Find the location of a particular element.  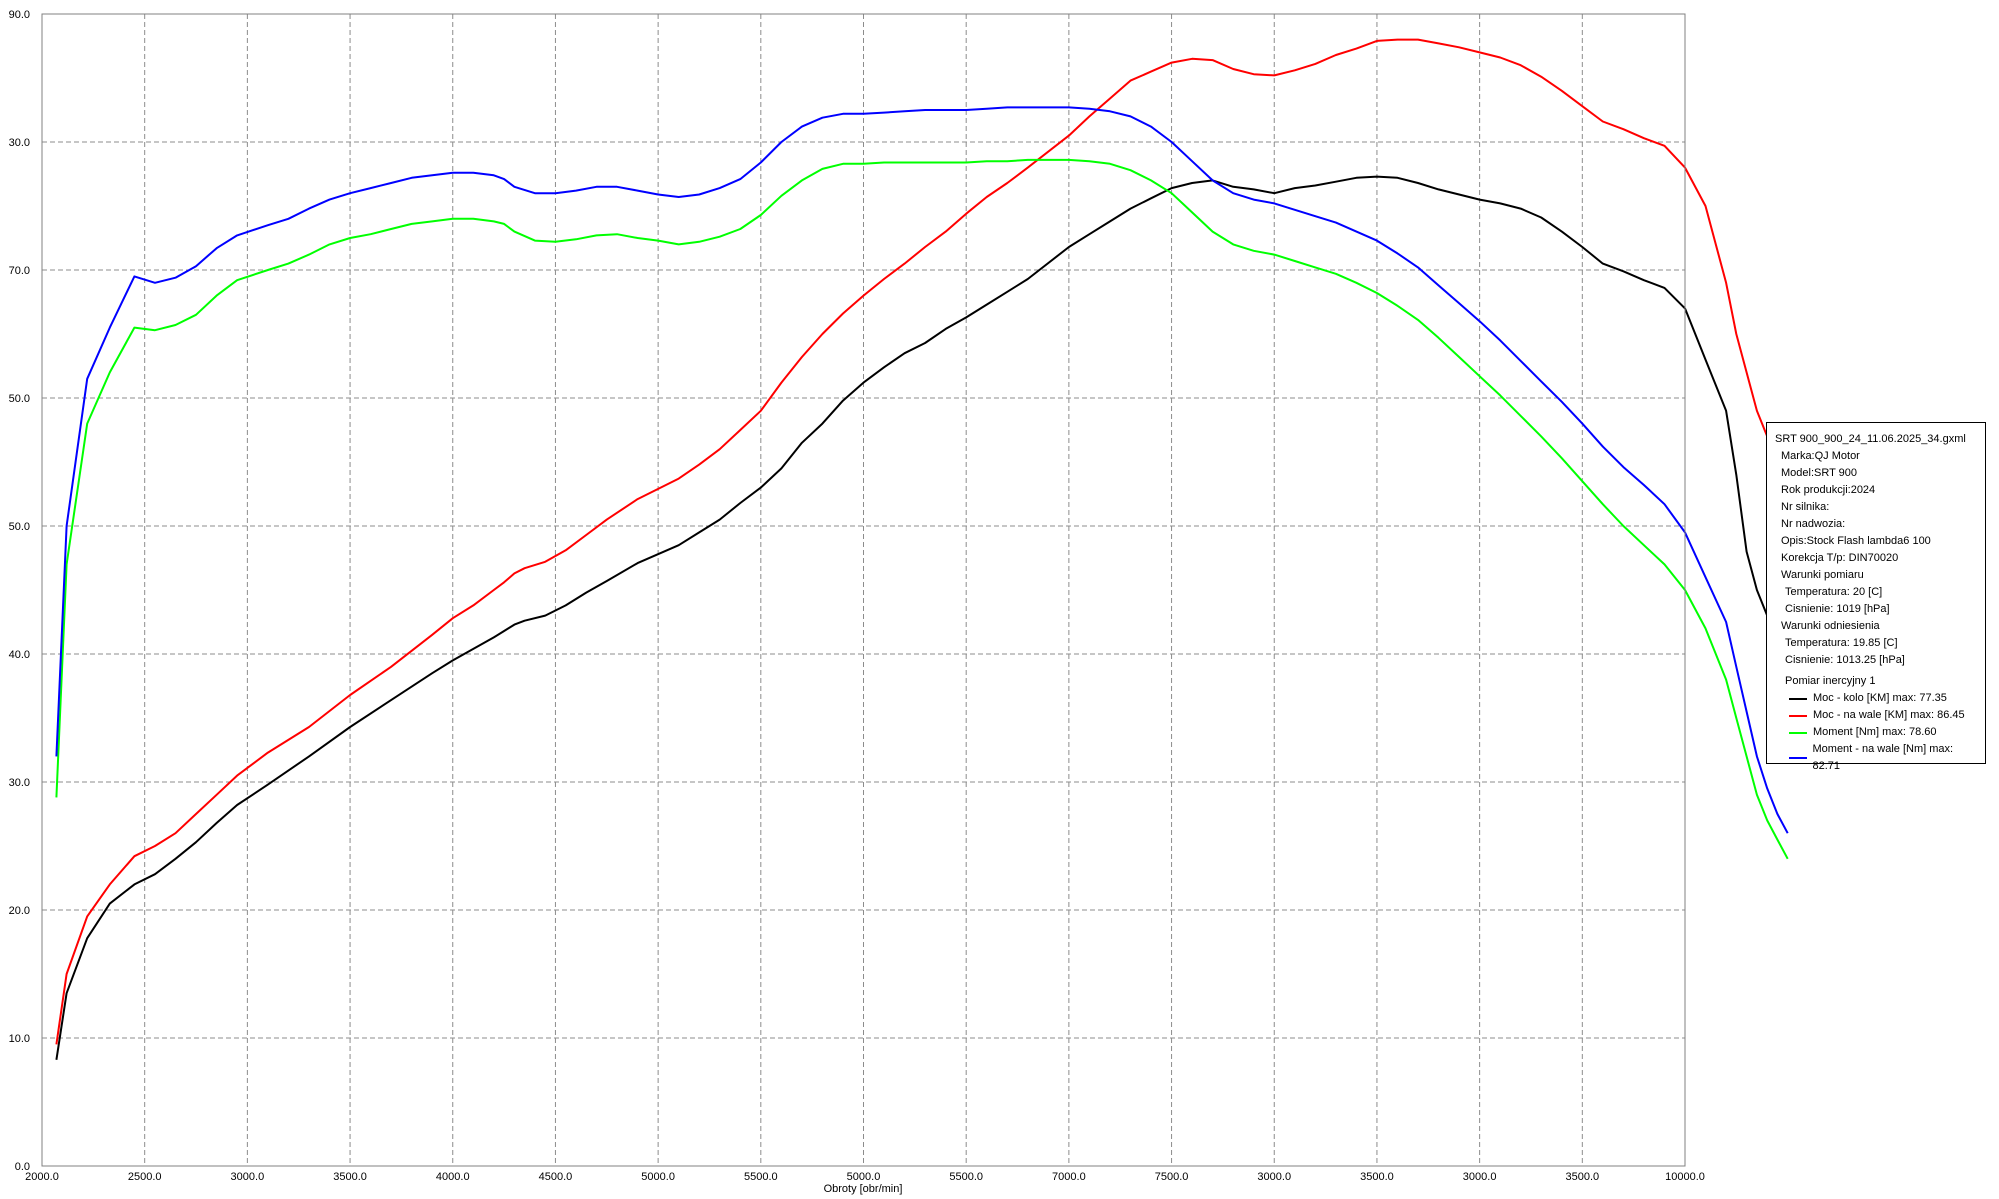

y-tick-label: 10.0 is located at coordinates (19, 1039).